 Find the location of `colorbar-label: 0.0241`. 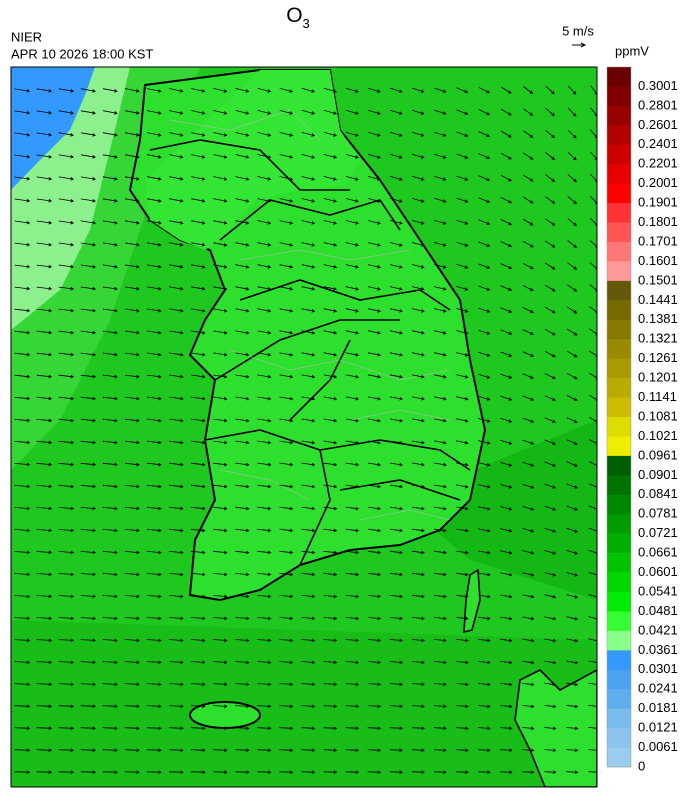

colorbar-label: 0.0241 is located at coordinates (658, 688).